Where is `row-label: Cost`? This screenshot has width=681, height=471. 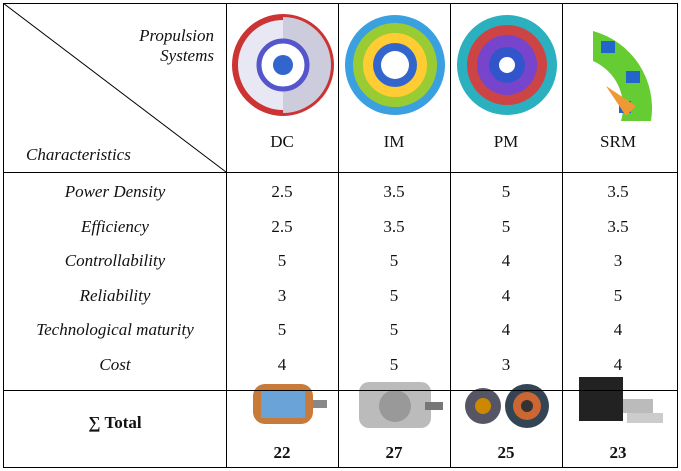 row-label: Cost is located at coordinates (115, 364).